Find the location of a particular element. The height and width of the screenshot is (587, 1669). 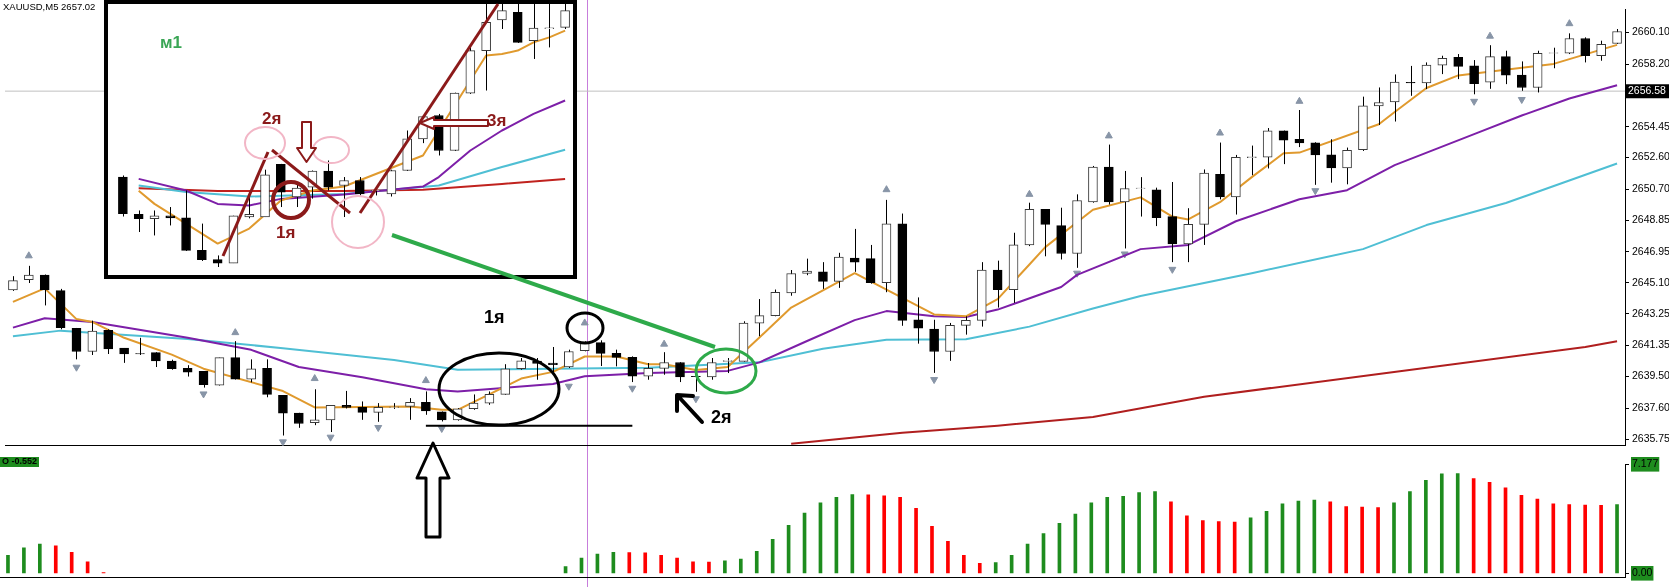

y-tick-label: 2641.35 is located at coordinates (1650, 344).